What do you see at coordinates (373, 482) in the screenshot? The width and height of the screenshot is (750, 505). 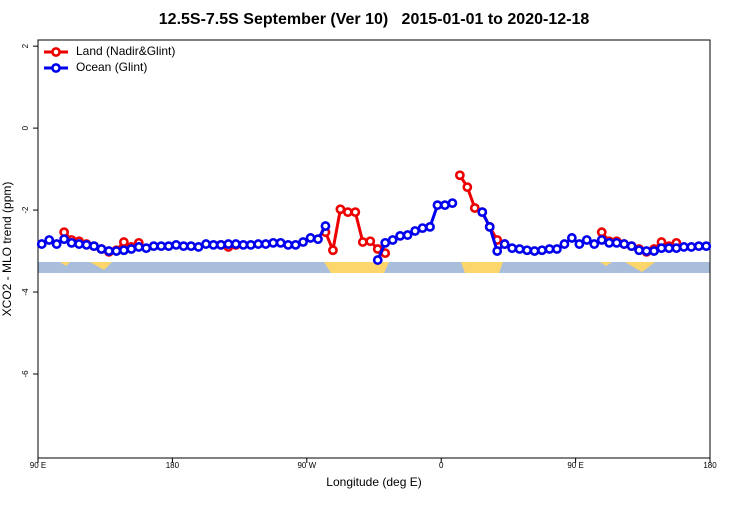 I see `x-axis-label: Longitude (deg E)` at bounding box center [373, 482].